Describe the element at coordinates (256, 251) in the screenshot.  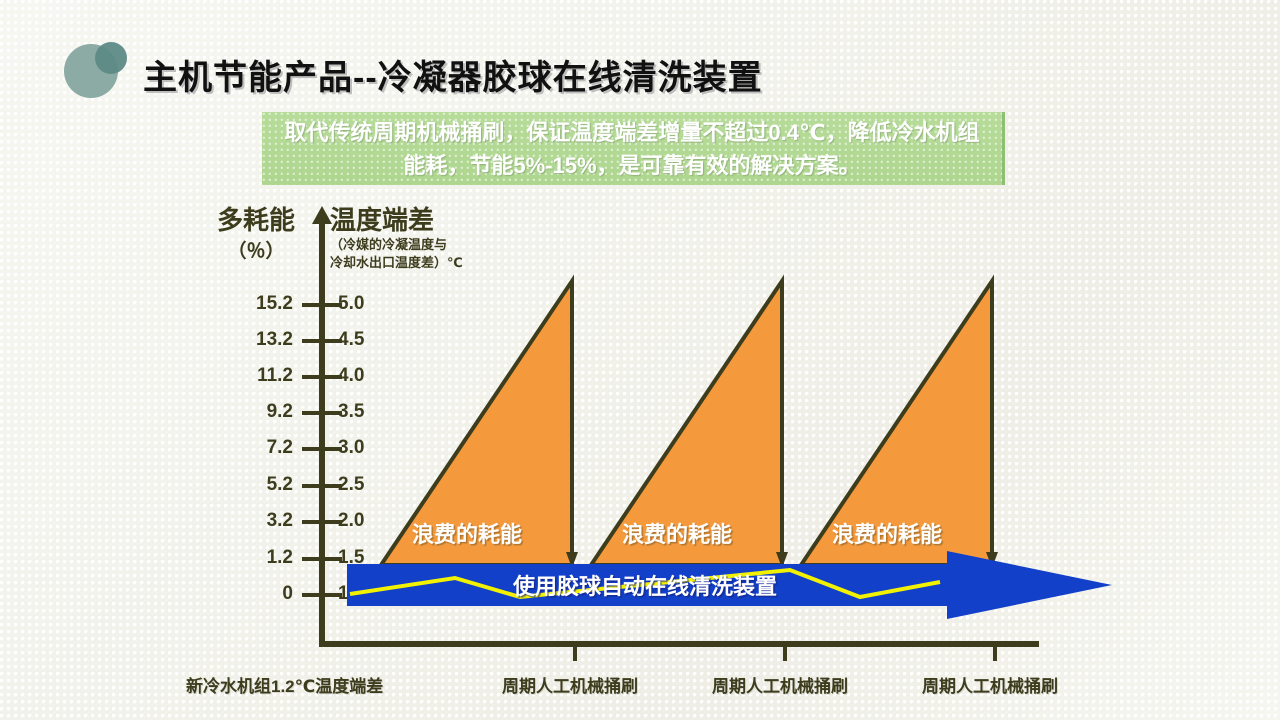
I see `y-axis-left-unit: （％）` at that location.